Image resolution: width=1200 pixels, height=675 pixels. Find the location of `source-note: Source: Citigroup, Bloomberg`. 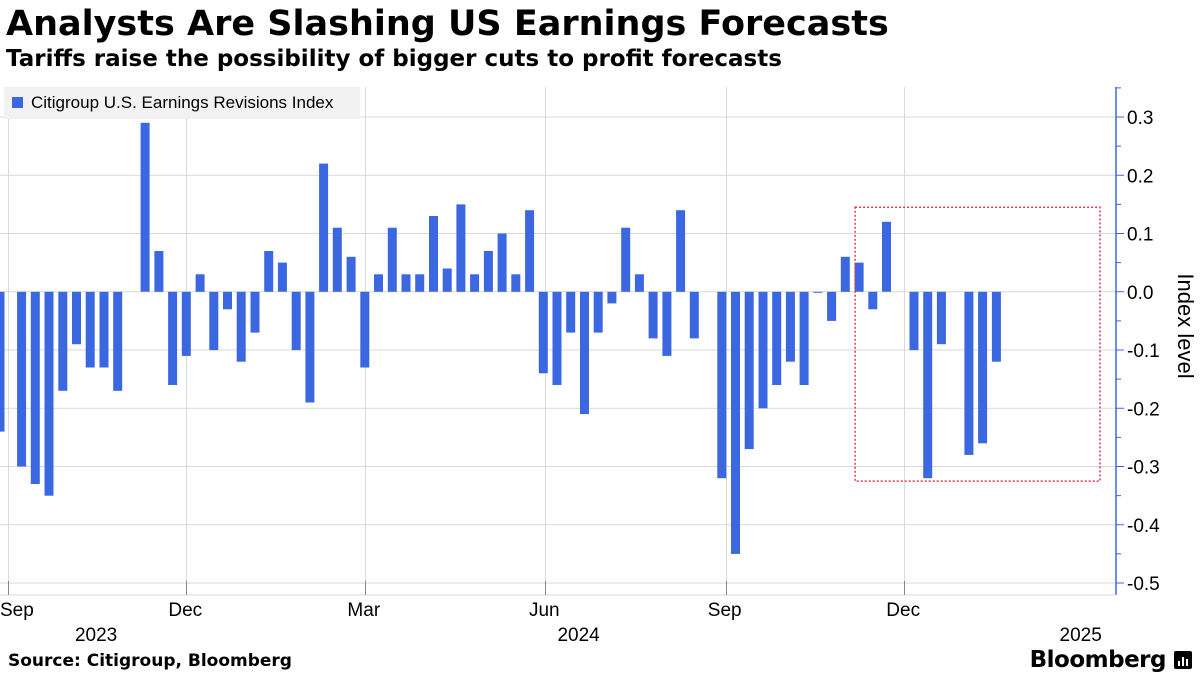

source-note: Source: Citigroup, Bloomberg is located at coordinates (150, 661).